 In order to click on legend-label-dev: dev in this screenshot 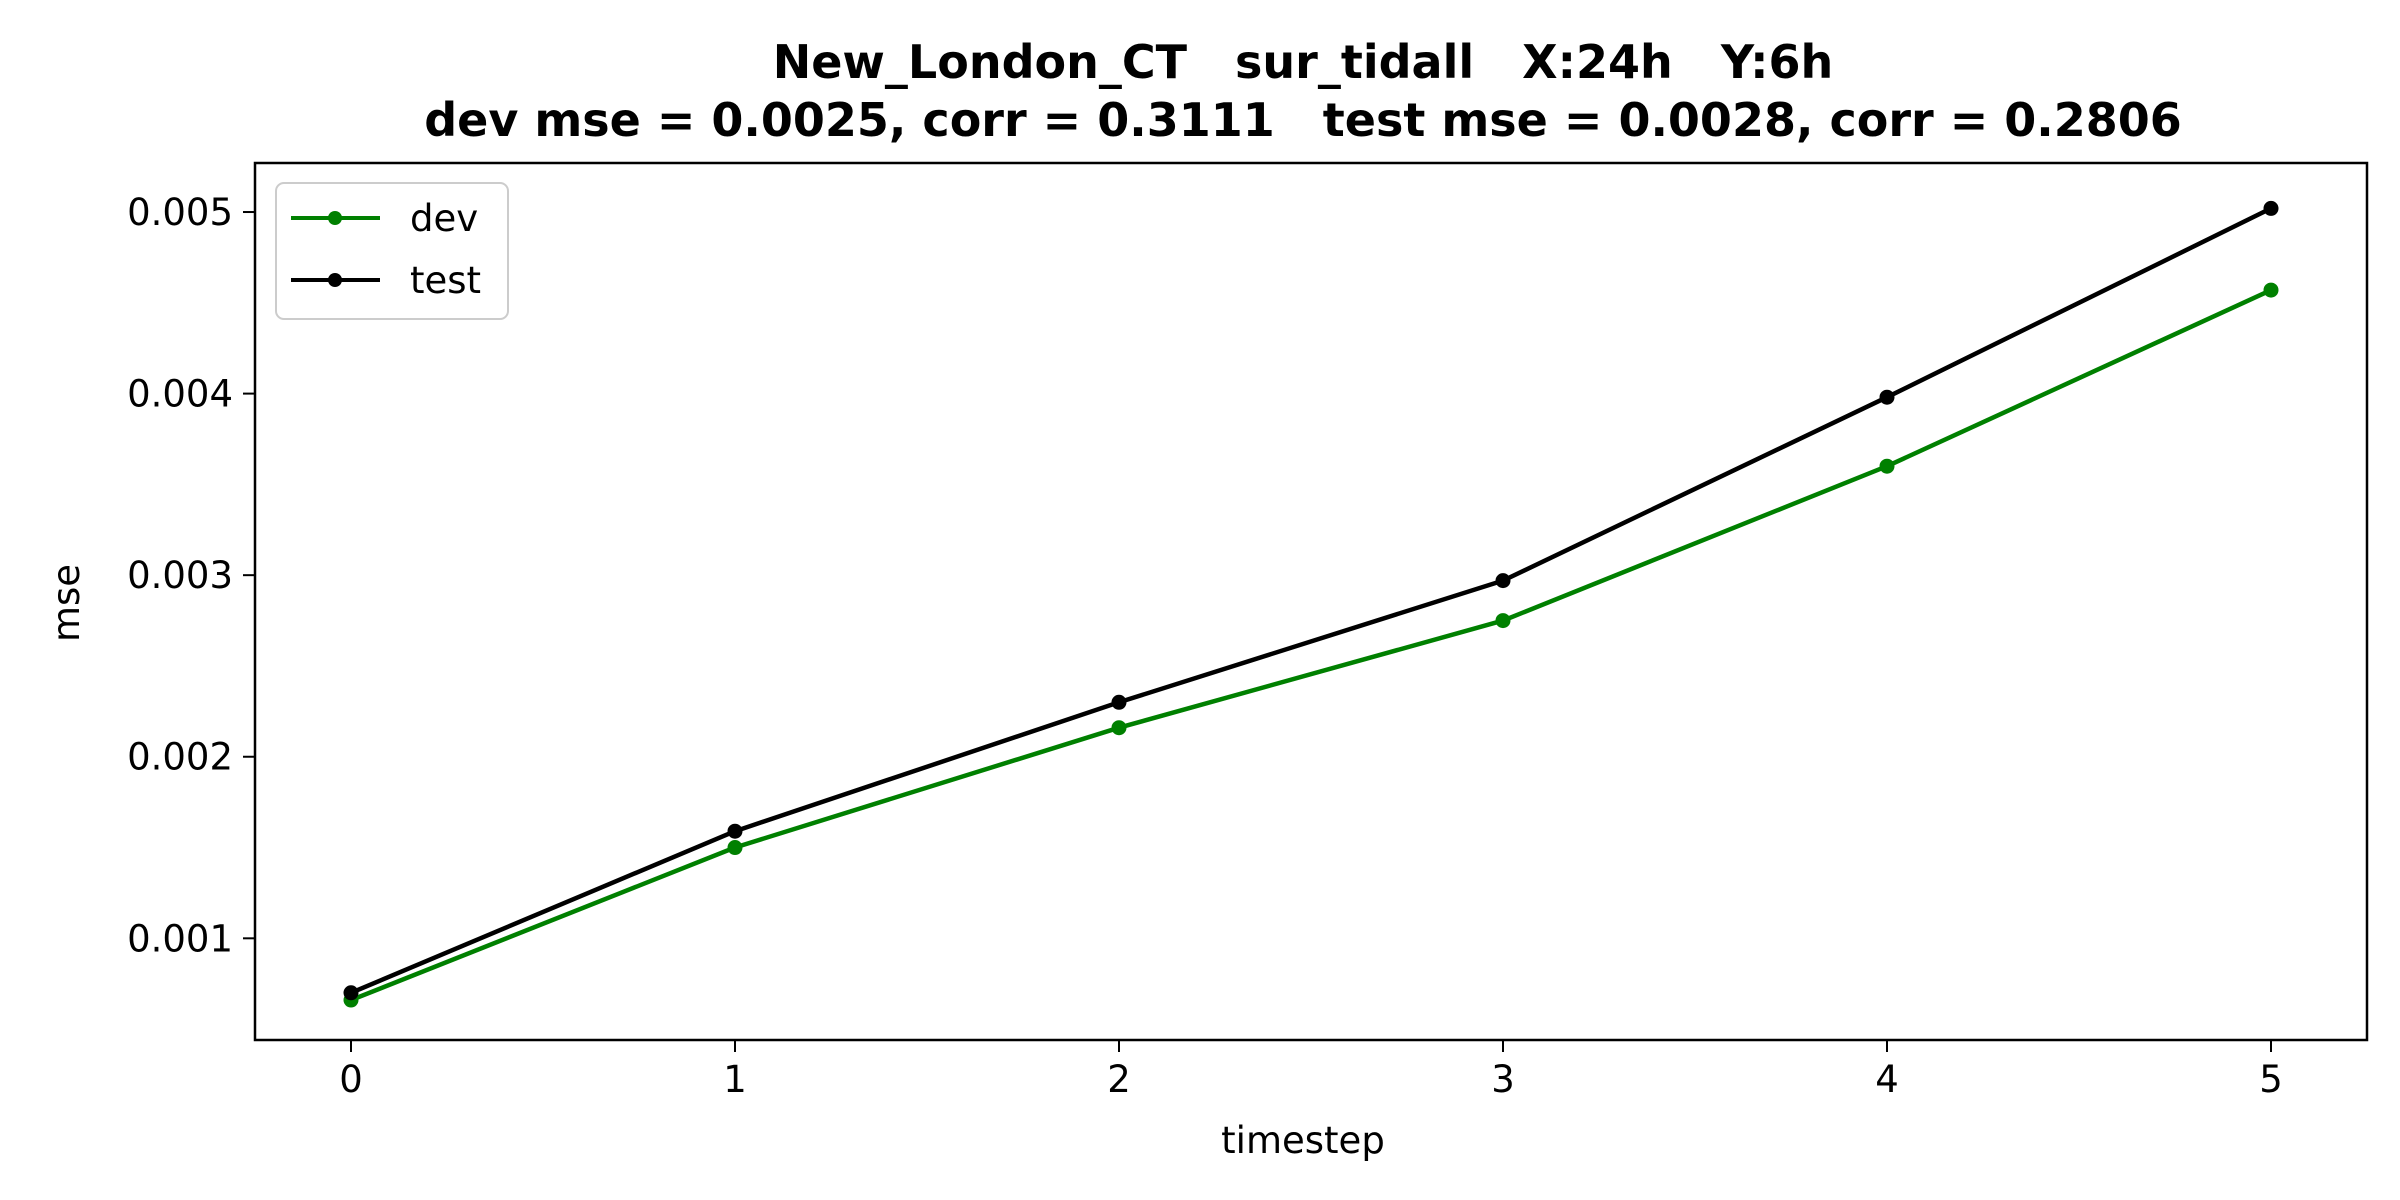, I will do `click(444, 218)`.